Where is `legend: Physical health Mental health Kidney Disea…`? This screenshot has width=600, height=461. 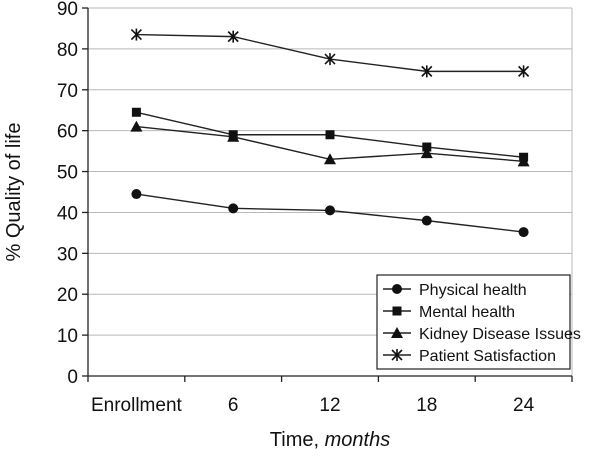 legend: Physical health Mental health Kidney Disea… is located at coordinates (478, 322).